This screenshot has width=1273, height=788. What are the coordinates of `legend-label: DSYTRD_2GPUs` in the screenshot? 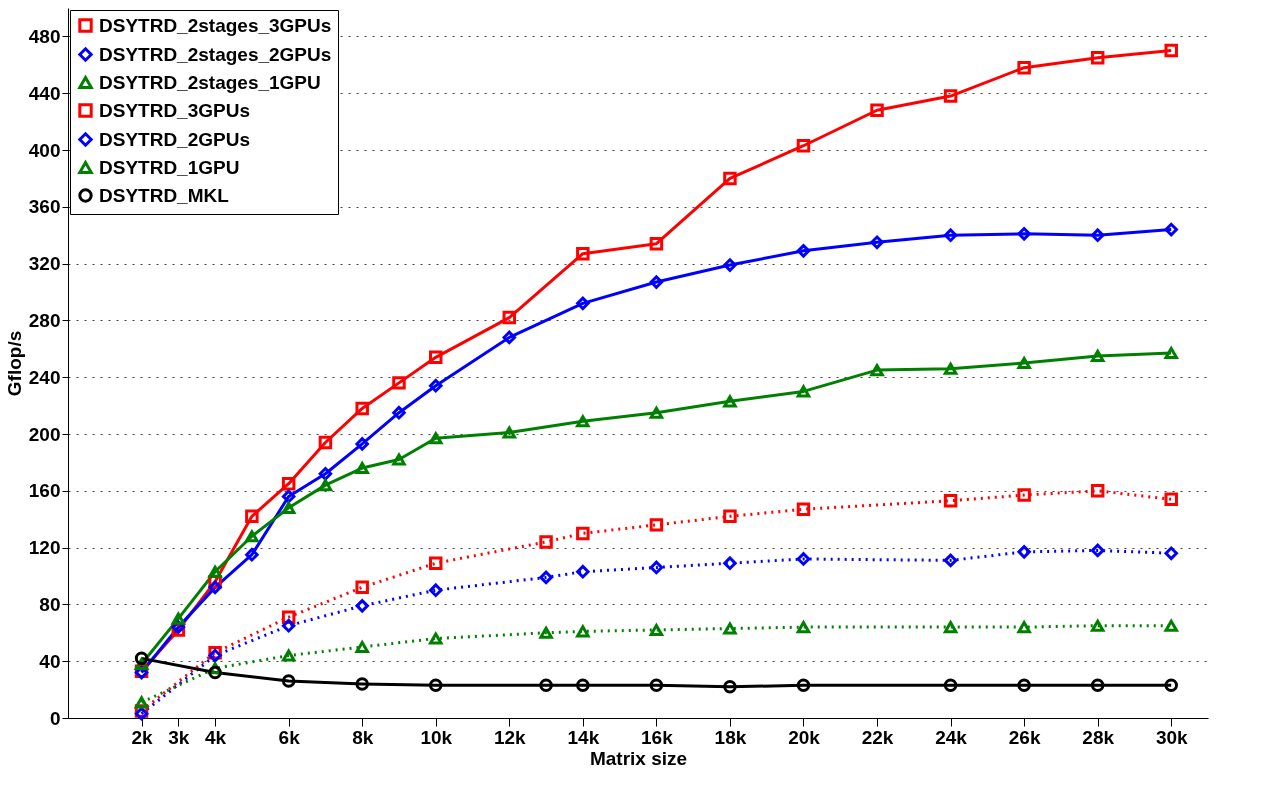 It's located at (174, 139).